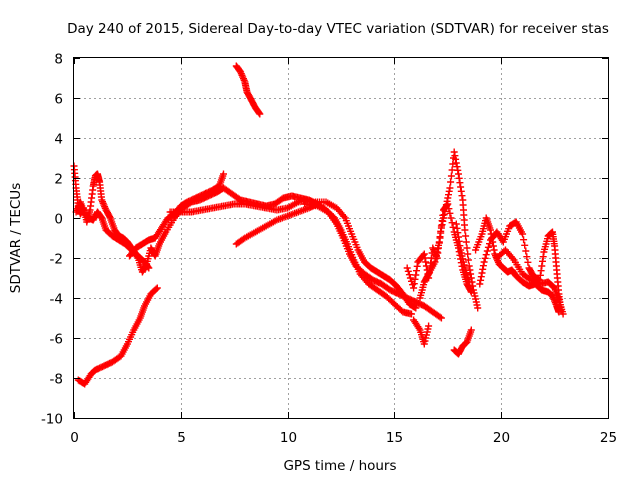 This screenshot has width=640, height=480. What do you see at coordinates (56, 260) in the screenshot?
I see `y-tick-label: -2` at bounding box center [56, 260].